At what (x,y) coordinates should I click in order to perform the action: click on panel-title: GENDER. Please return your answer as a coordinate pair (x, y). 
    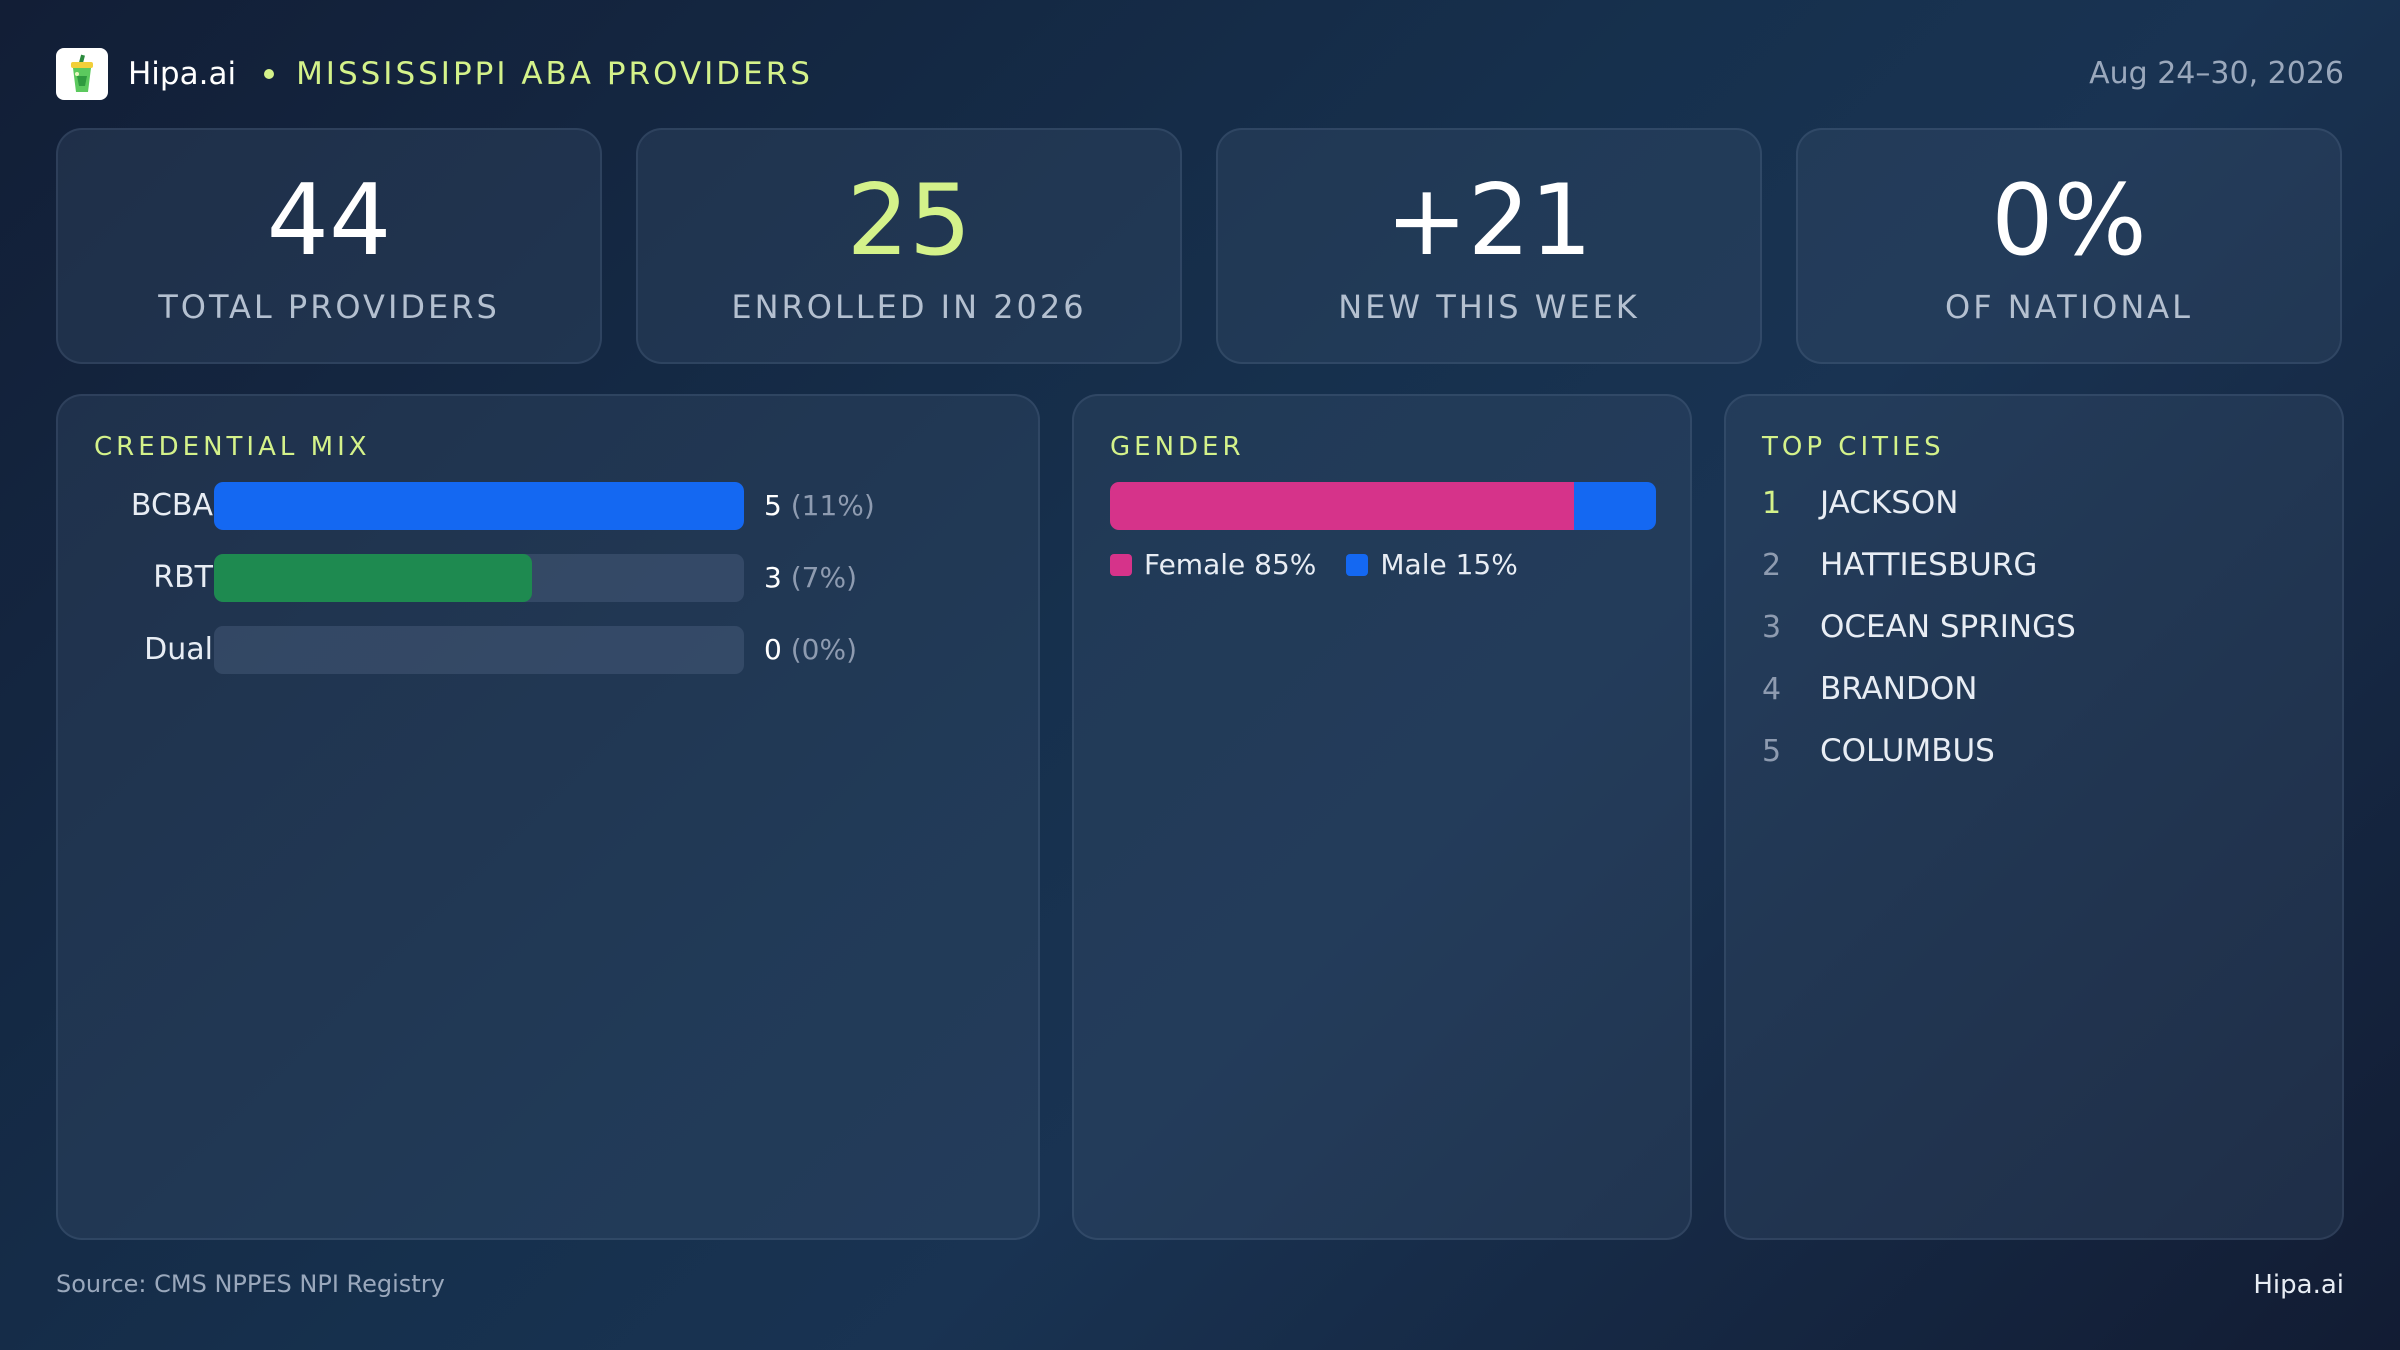
    Looking at the image, I should click on (1177, 447).